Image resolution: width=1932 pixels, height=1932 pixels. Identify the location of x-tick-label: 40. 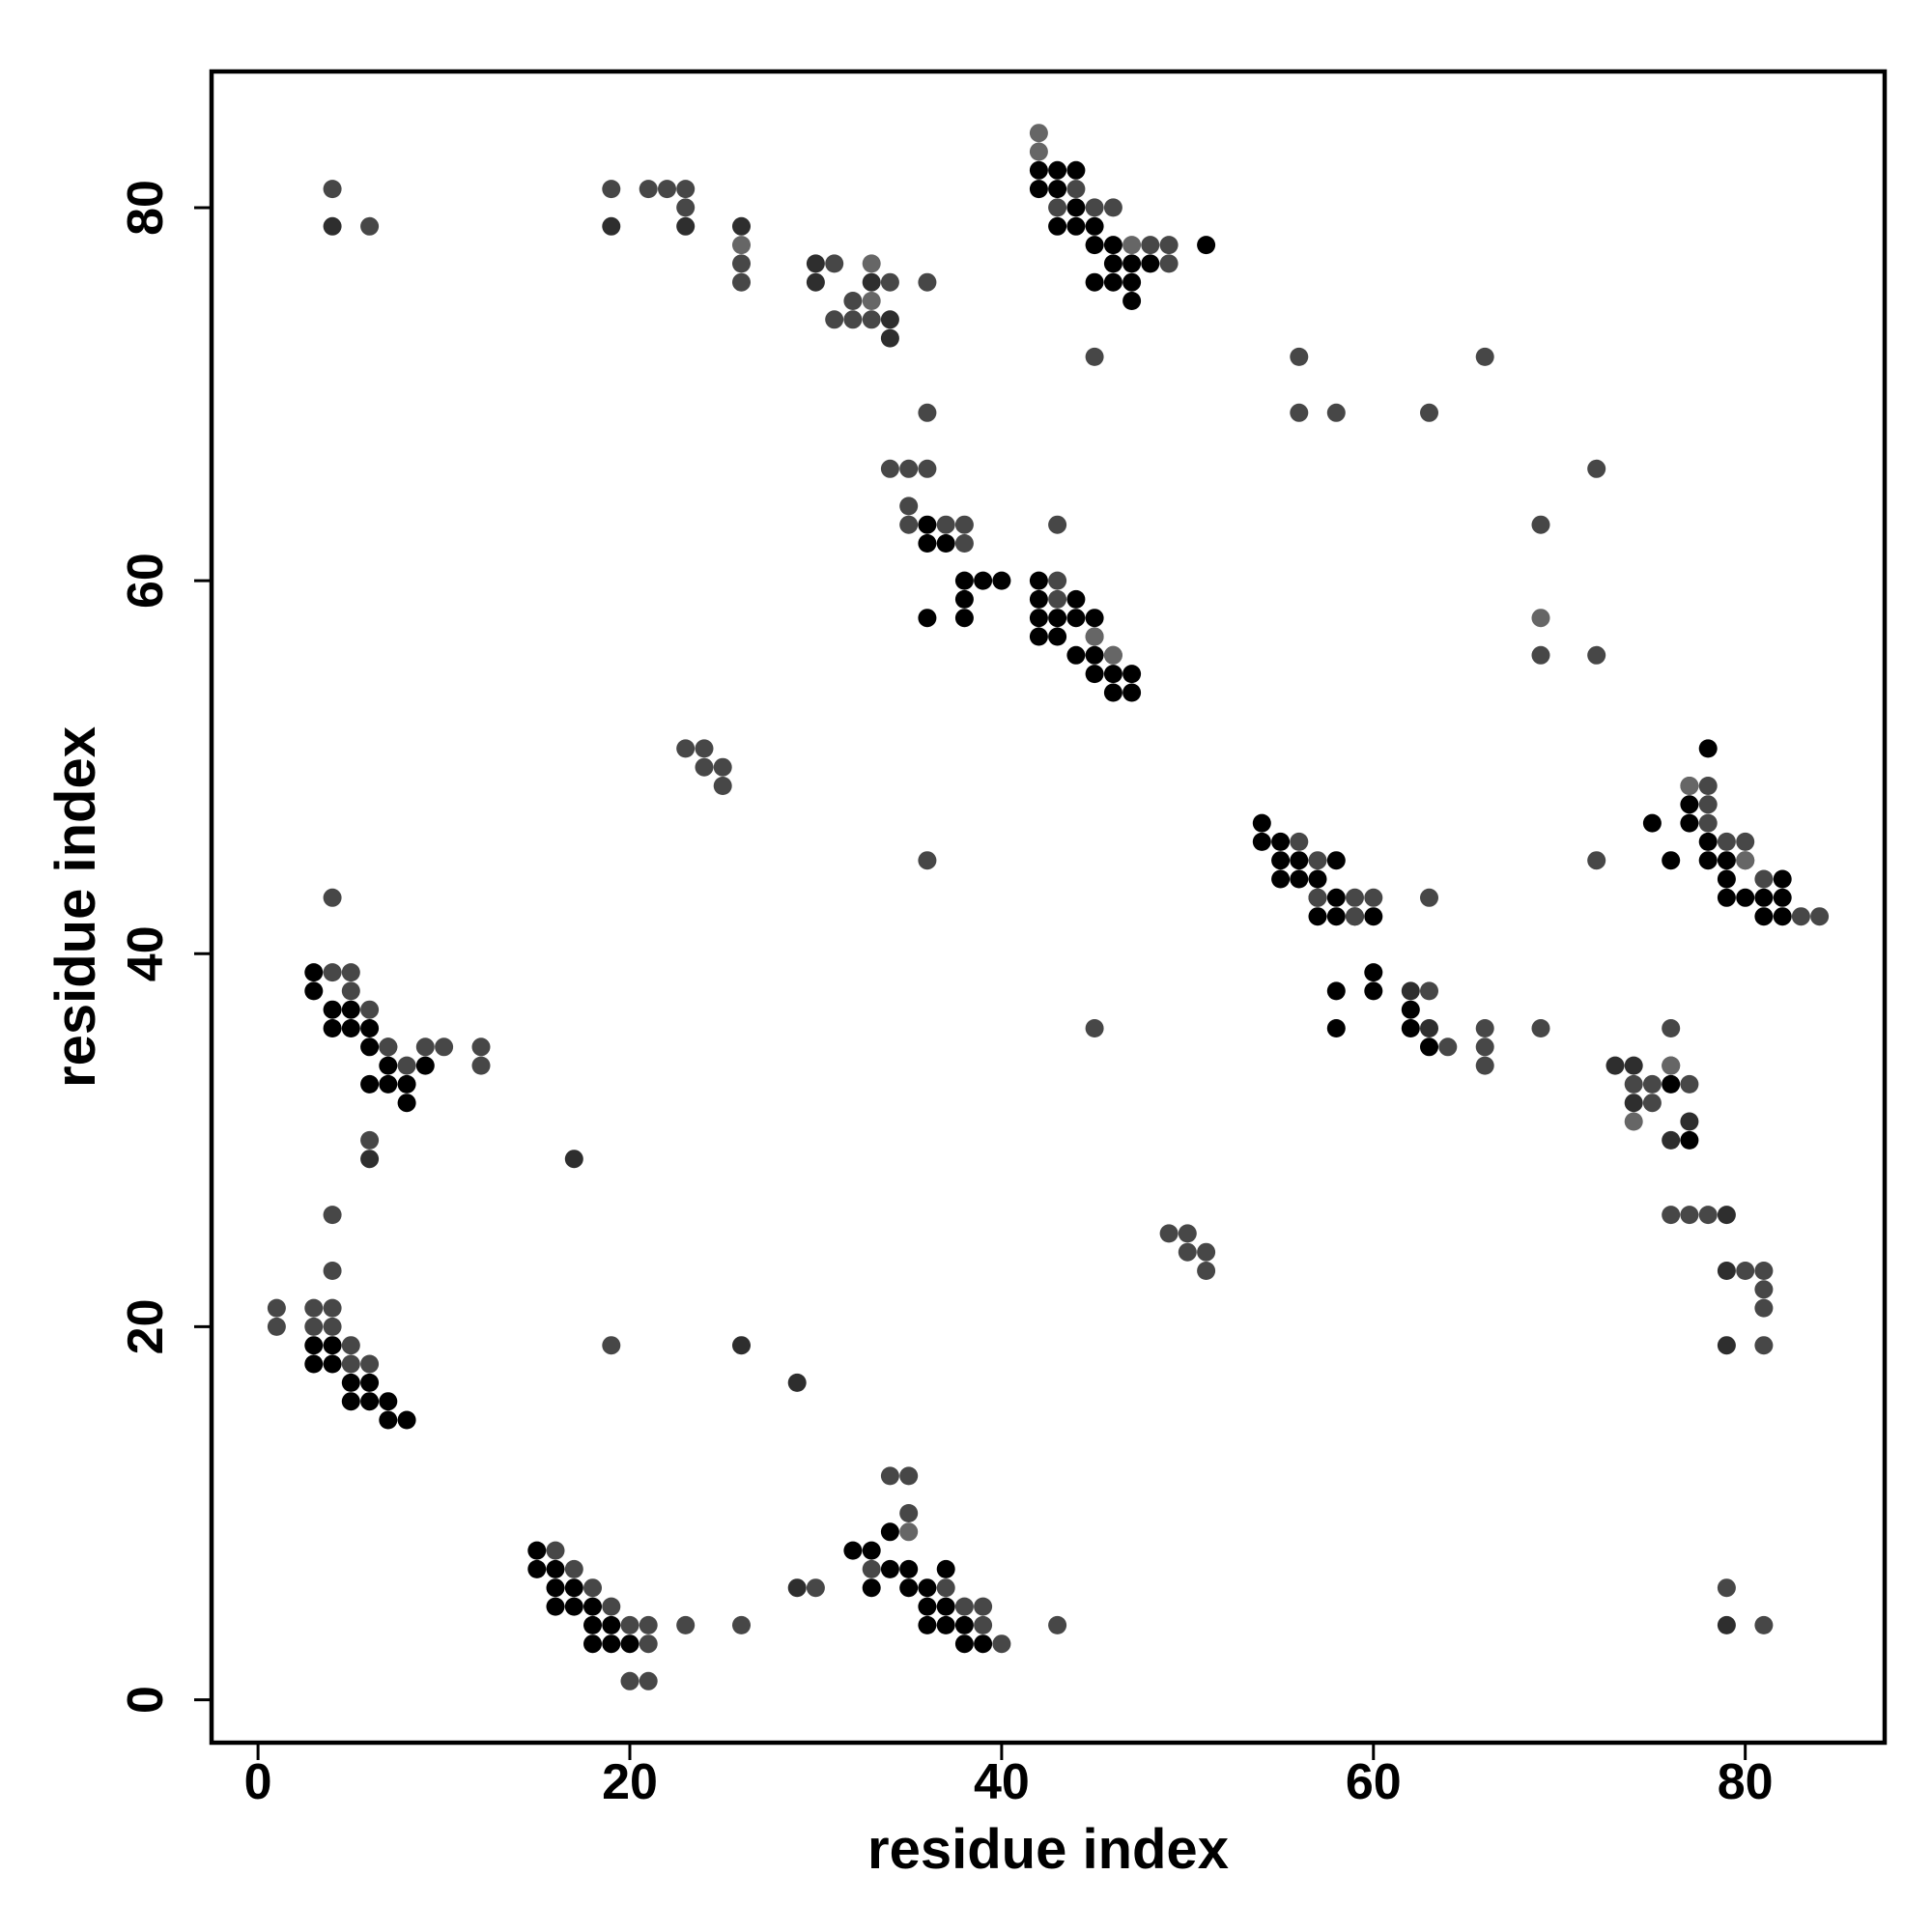
(1002, 1782).